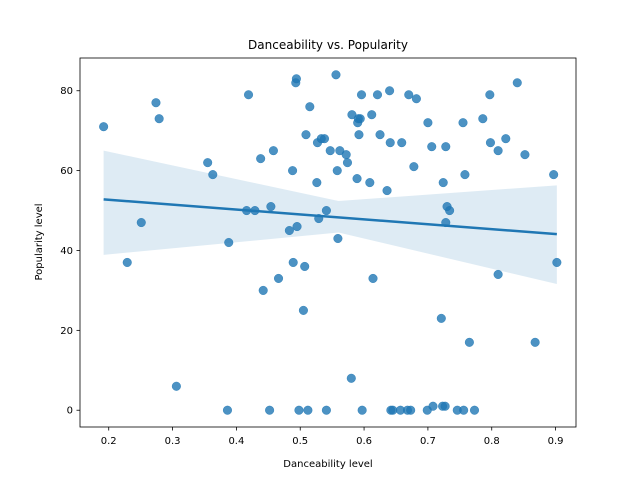  Describe the element at coordinates (492, 441) in the screenshot. I see `x-tick-label: 0.8` at that location.